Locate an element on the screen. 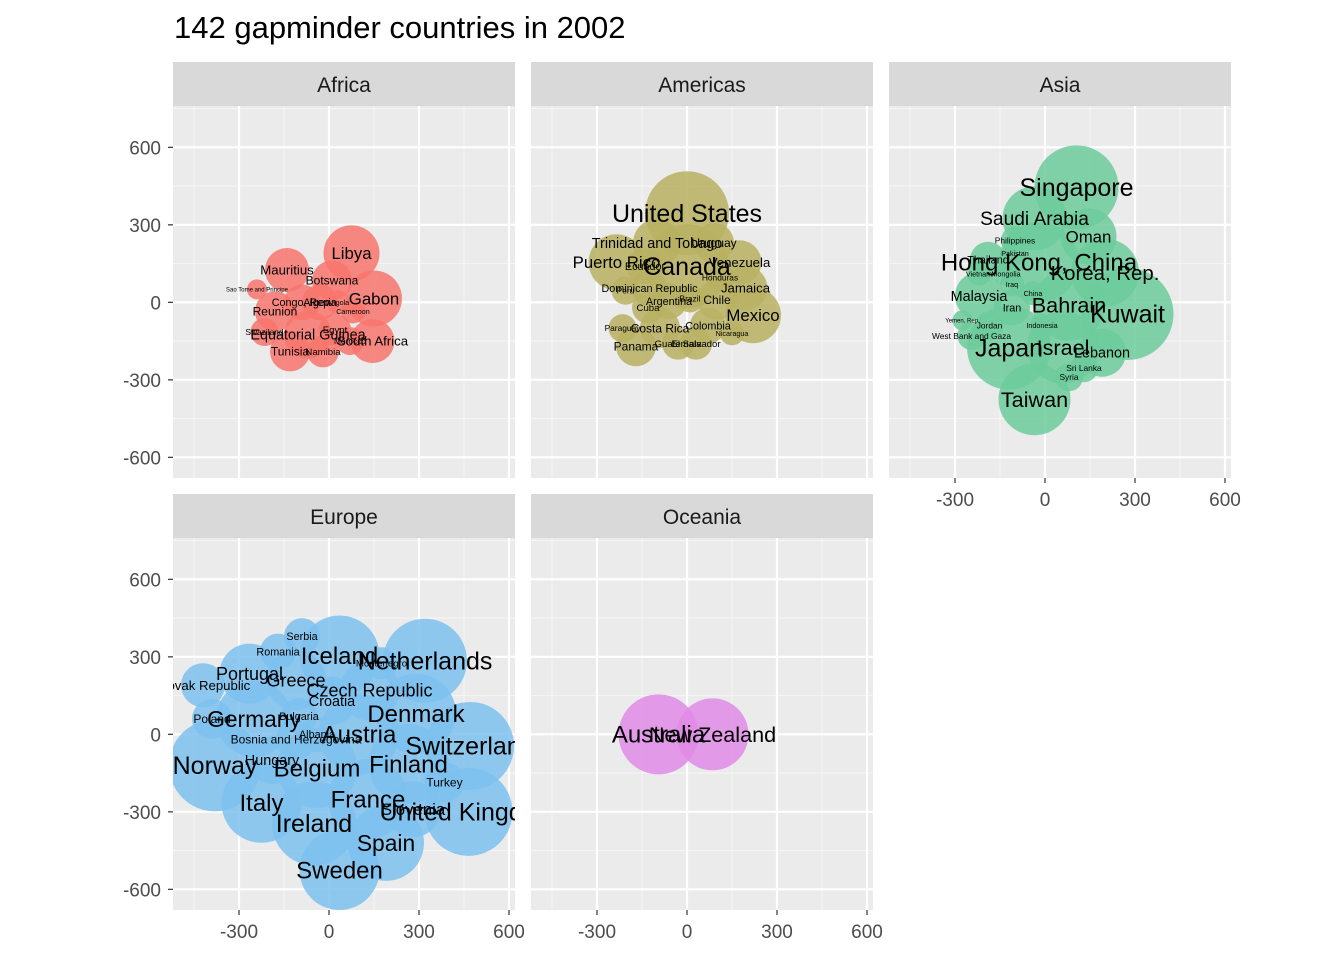  x-axis-asia: -300 0 300 600 is located at coordinates (1088, 494).